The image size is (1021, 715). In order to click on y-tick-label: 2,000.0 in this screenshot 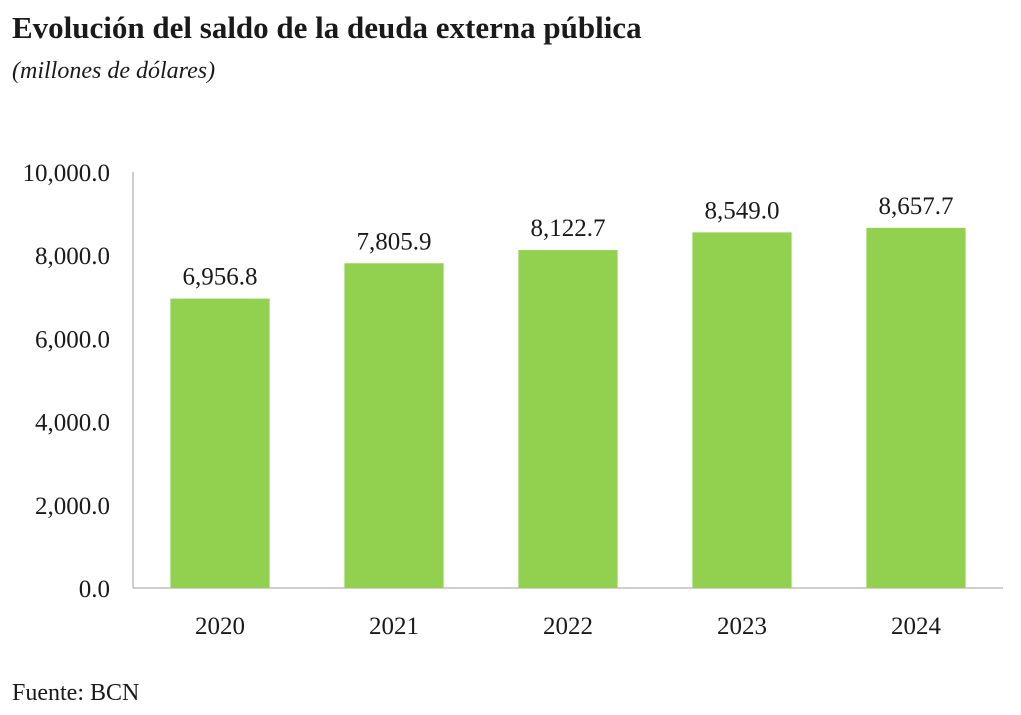, I will do `click(72, 506)`.